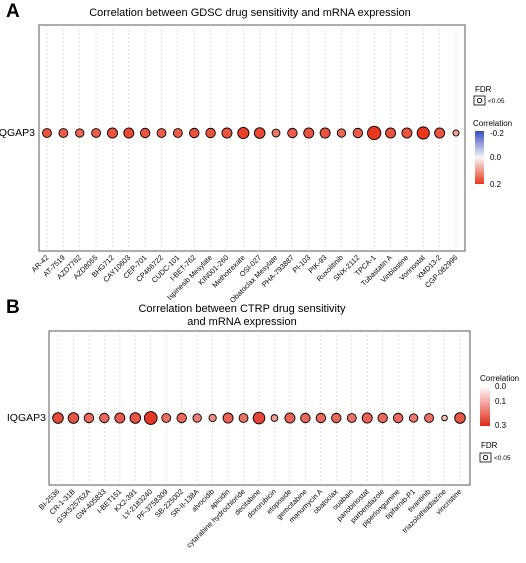 The image size is (526, 563). I want to click on panel-a-label: A, so click(13, 11).